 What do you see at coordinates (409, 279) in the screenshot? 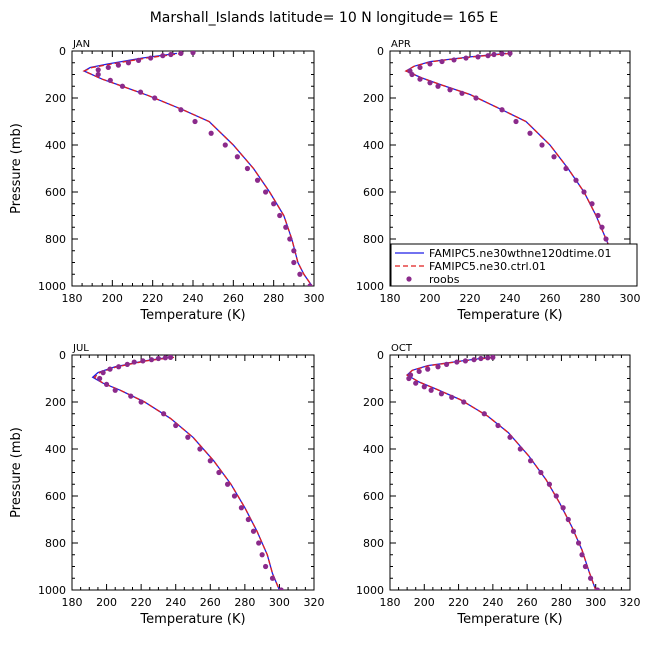
I see `legend-marker-dot` at bounding box center [409, 279].